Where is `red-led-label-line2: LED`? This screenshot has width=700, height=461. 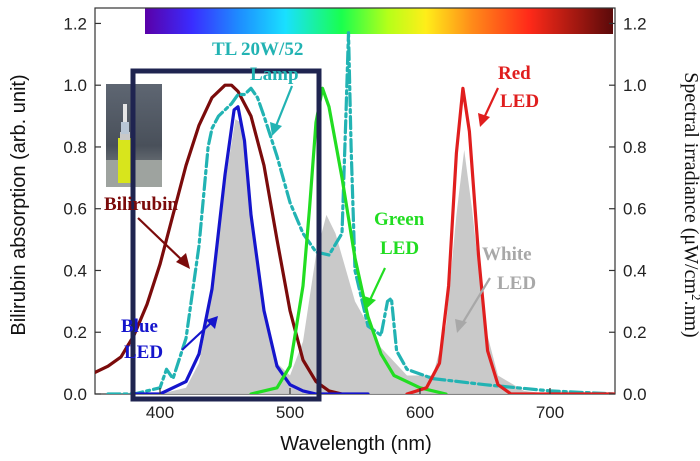
red-led-label-line2: LED is located at coordinates (519, 101).